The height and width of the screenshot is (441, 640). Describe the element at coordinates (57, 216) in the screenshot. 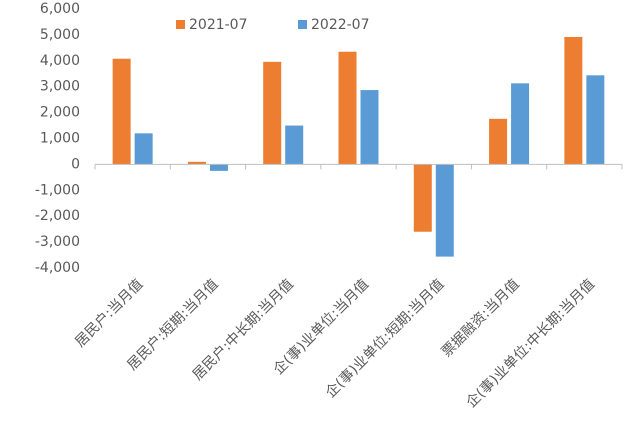

I see `y-tick-label: -2,000` at that location.